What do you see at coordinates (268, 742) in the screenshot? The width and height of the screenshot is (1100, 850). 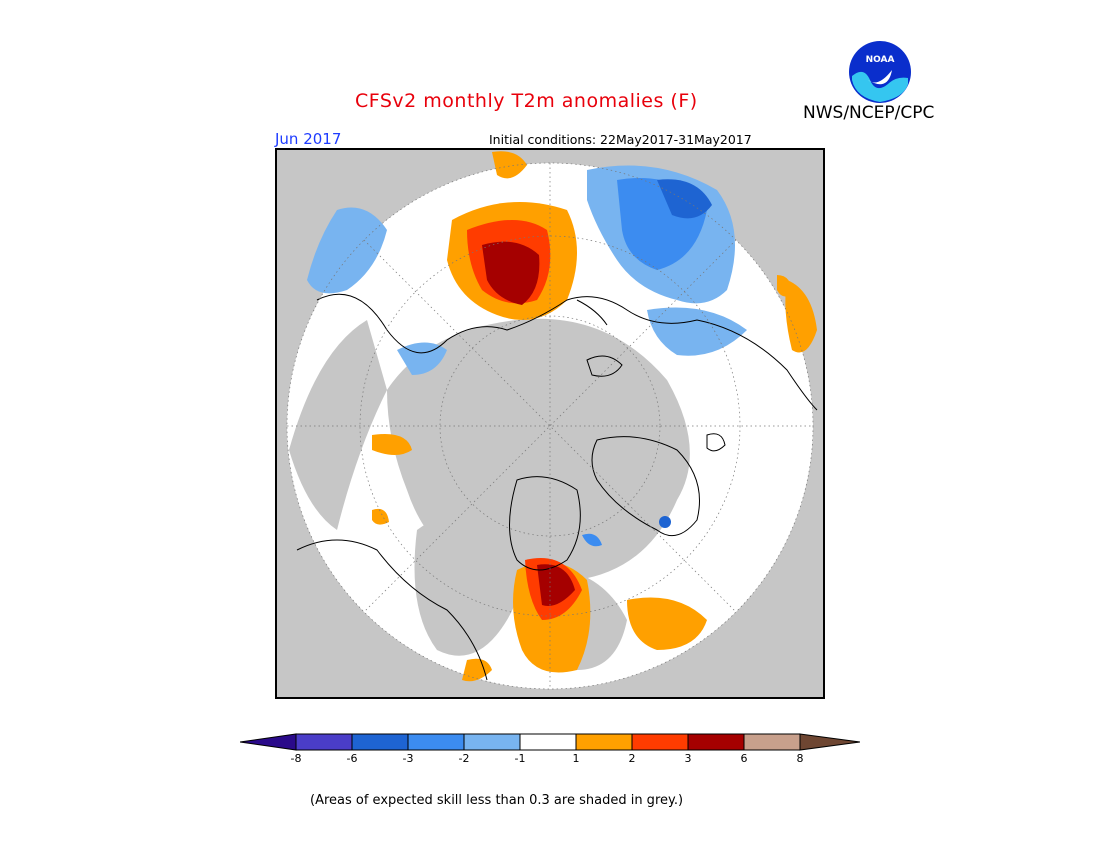 I see `colorbar-arrow-low` at bounding box center [268, 742].